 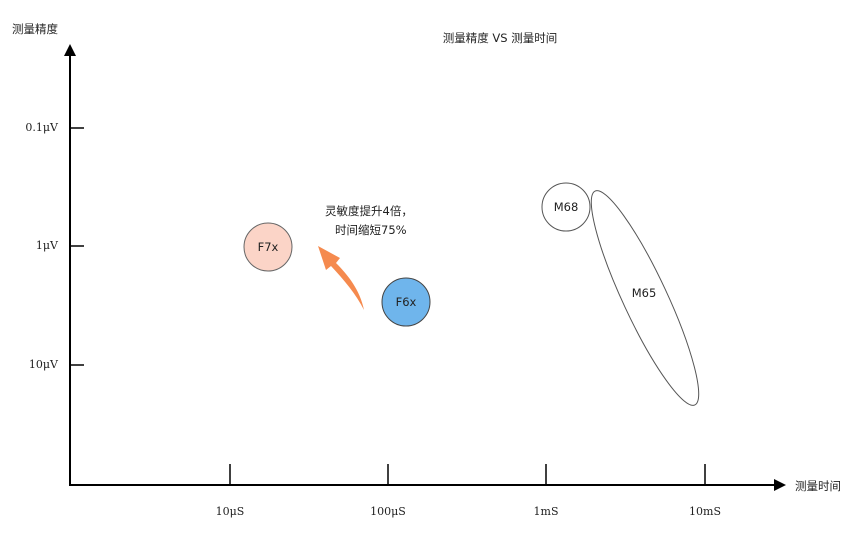 I want to click on m65-label: M65, so click(x=644, y=293).